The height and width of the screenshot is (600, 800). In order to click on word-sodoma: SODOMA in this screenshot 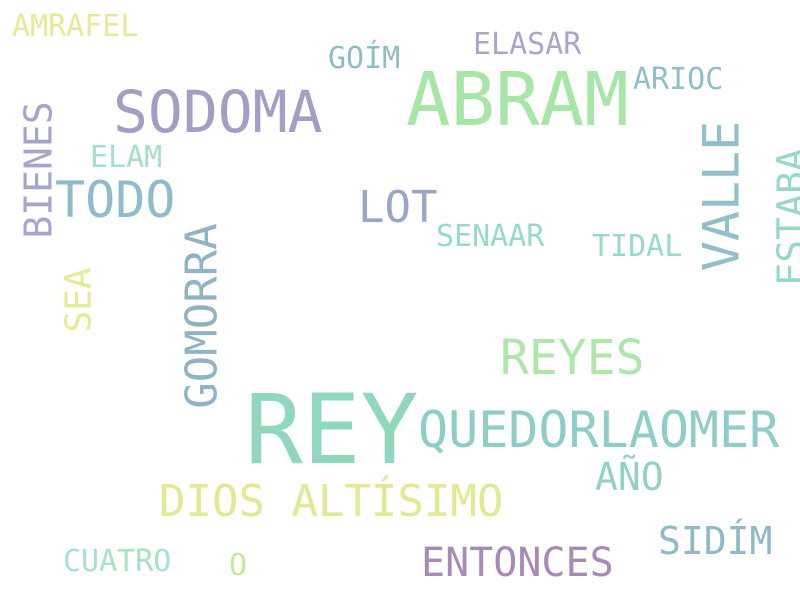, I will do `click(218, 112)`.